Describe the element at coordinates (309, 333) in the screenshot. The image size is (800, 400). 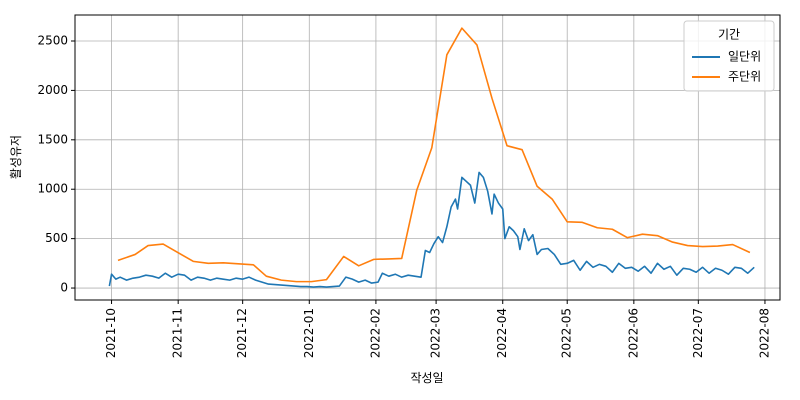
I see `x-tick-label: 2022-01` at that location.